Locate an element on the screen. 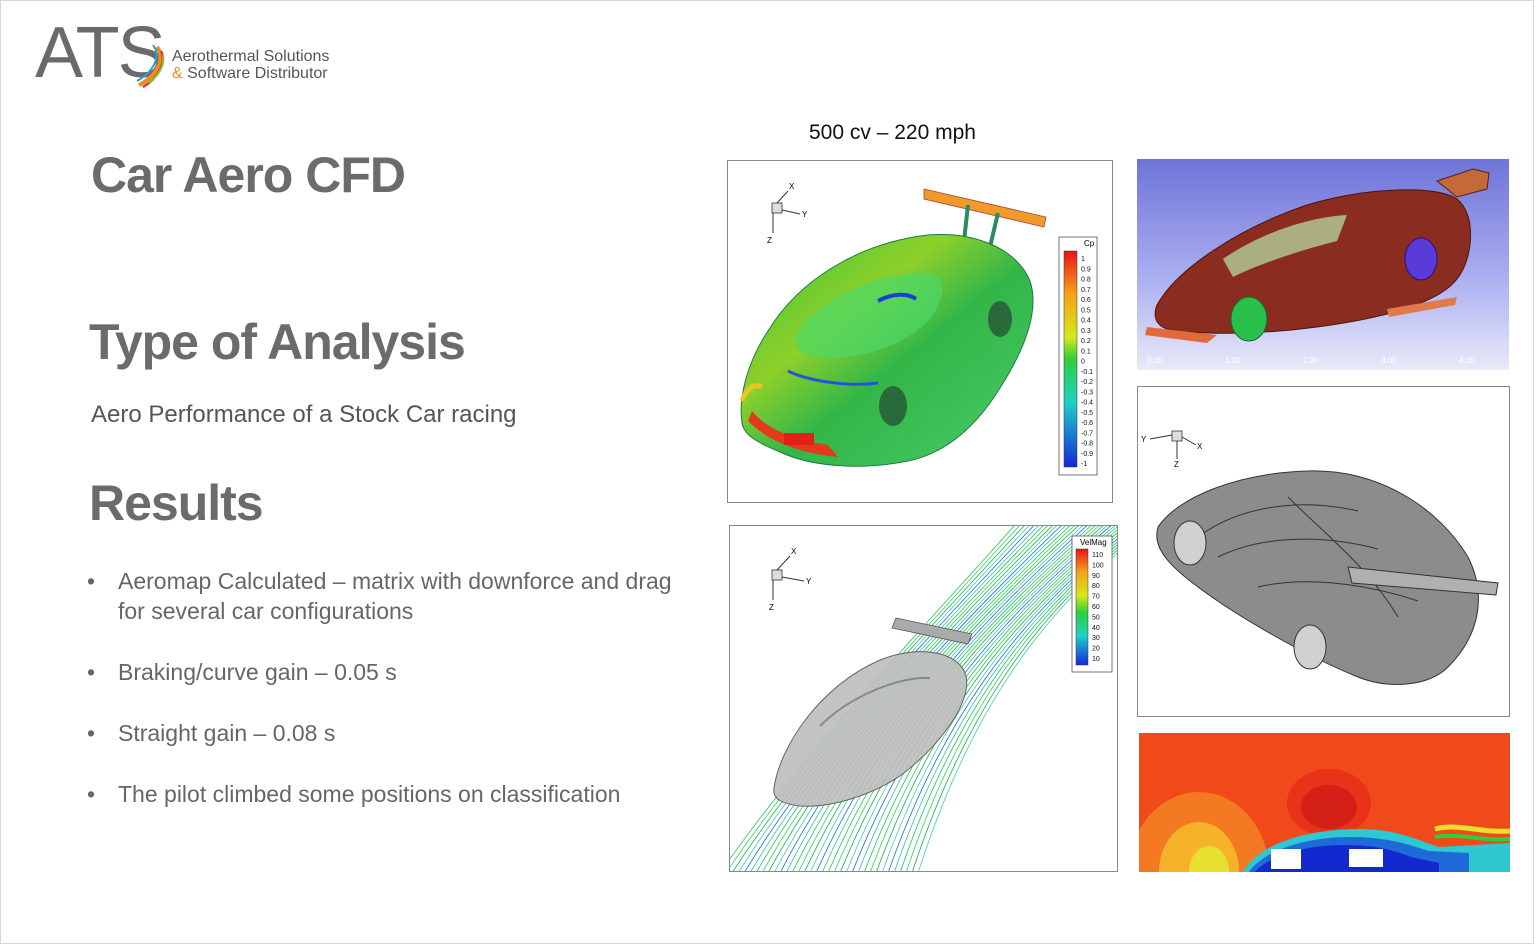  car-surface-streaks is located at coordinates (1327, 577).